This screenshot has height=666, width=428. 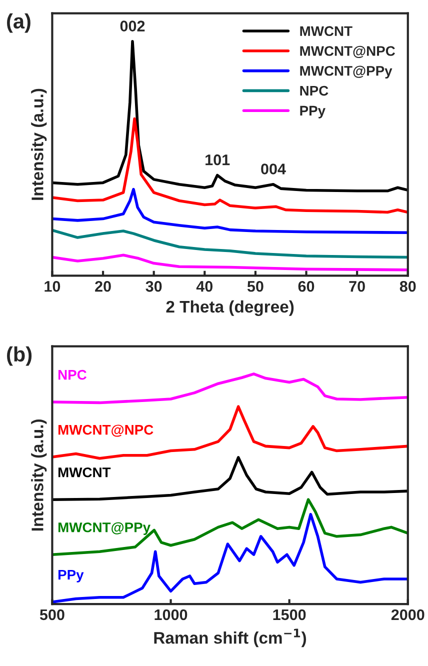 What do you see at coordinates (314, 91) in the screenshot?
I see `legend-label: NPC` at bounding box center [314, 91].